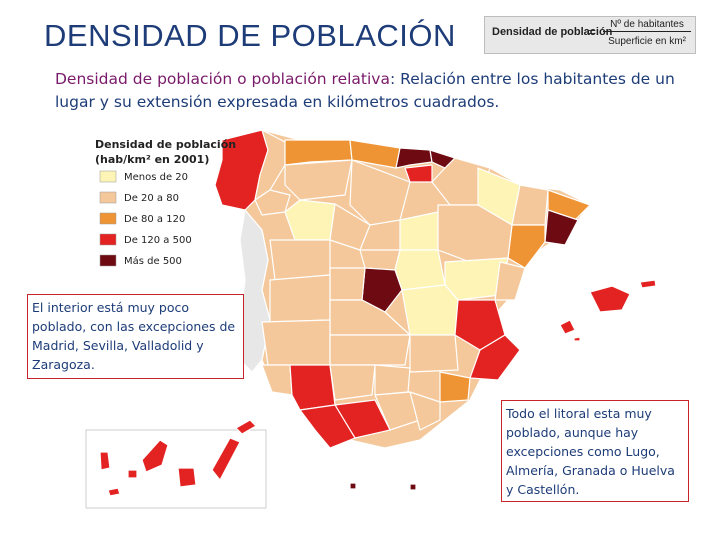 This screenshot has height=546, width=728. What do you see at coordinates (255, 291) in the screenshot?
I see `portugal-outline` at bounding box center [255, 291].